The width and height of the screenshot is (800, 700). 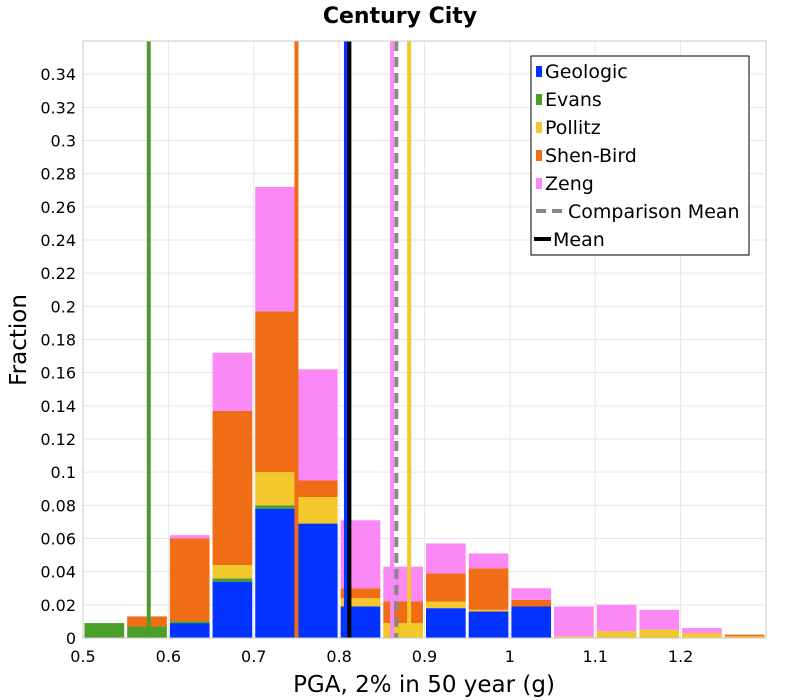 What do you see at coordinates (338, 656) in the screenshot?
I see `x-tick-label: 0.8` at bounding box center [338, 656].